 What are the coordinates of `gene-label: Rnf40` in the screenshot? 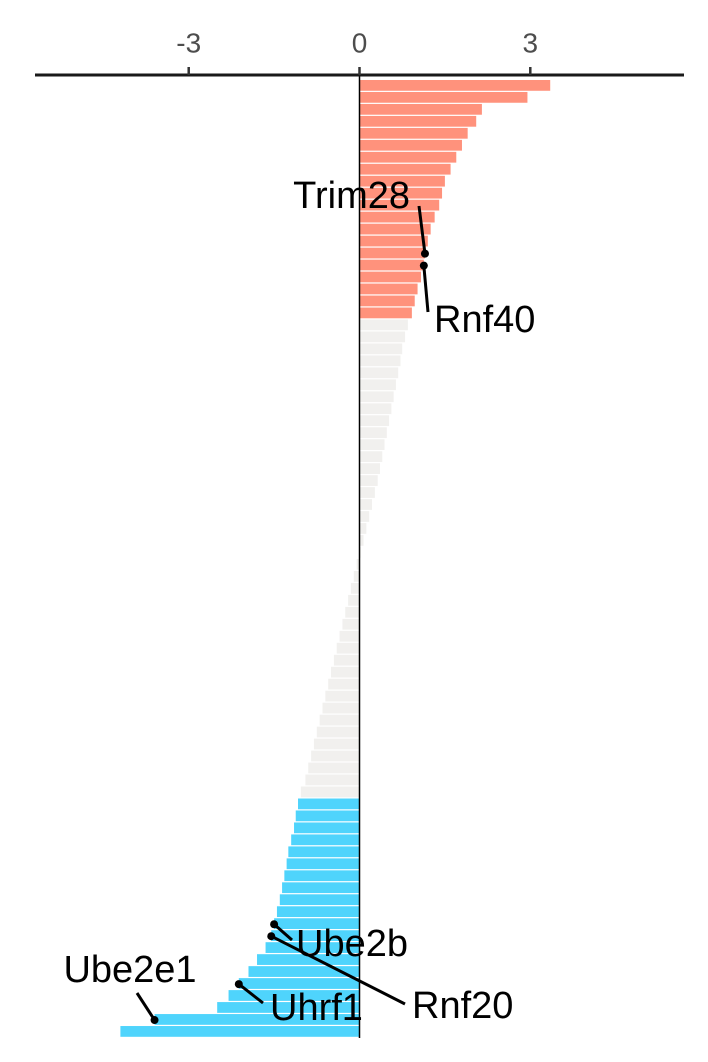 It's located at (484, 320).